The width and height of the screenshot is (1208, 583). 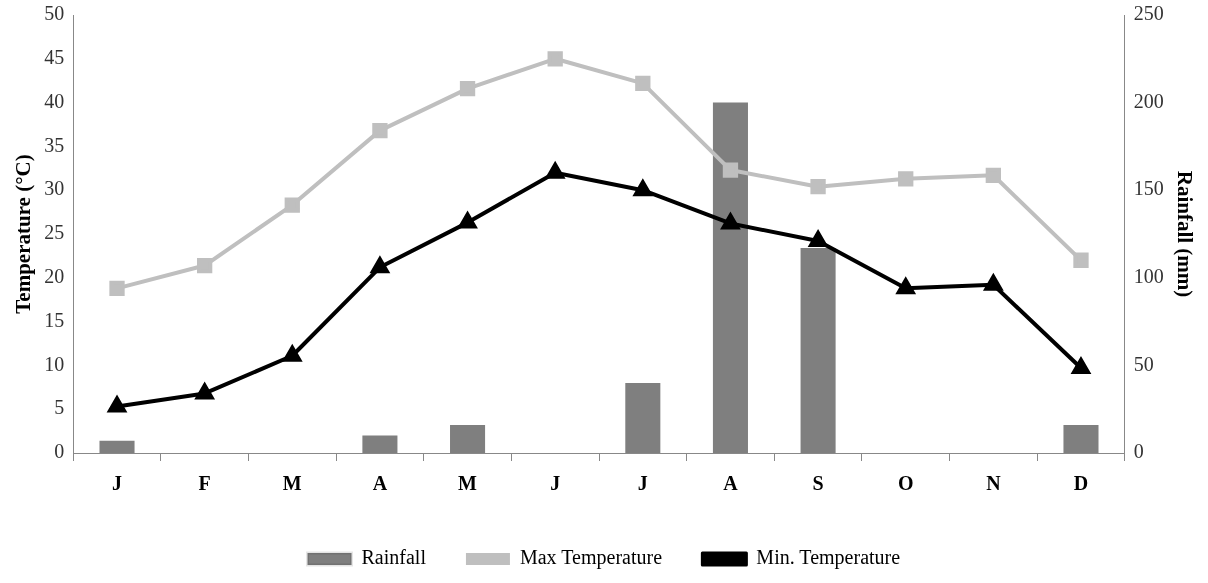 I want to click on y-tick-label: 15, so click(x=54, y=319).